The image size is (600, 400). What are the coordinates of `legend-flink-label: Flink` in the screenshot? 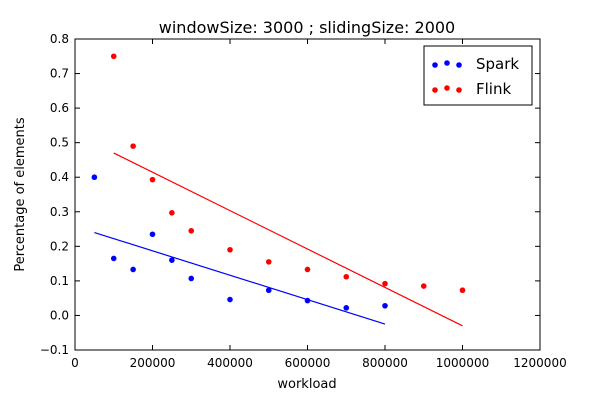 It's located at (493, 89).